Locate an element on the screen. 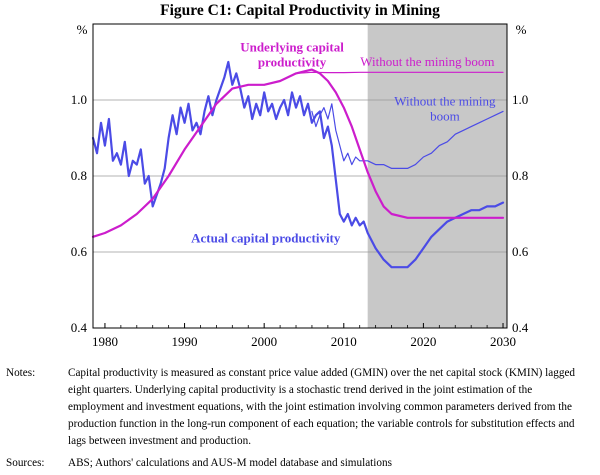 This screenshot has height=475, width=600. annotation-underlying-line-0: Underlying capital is located at coordinates (292, 46).